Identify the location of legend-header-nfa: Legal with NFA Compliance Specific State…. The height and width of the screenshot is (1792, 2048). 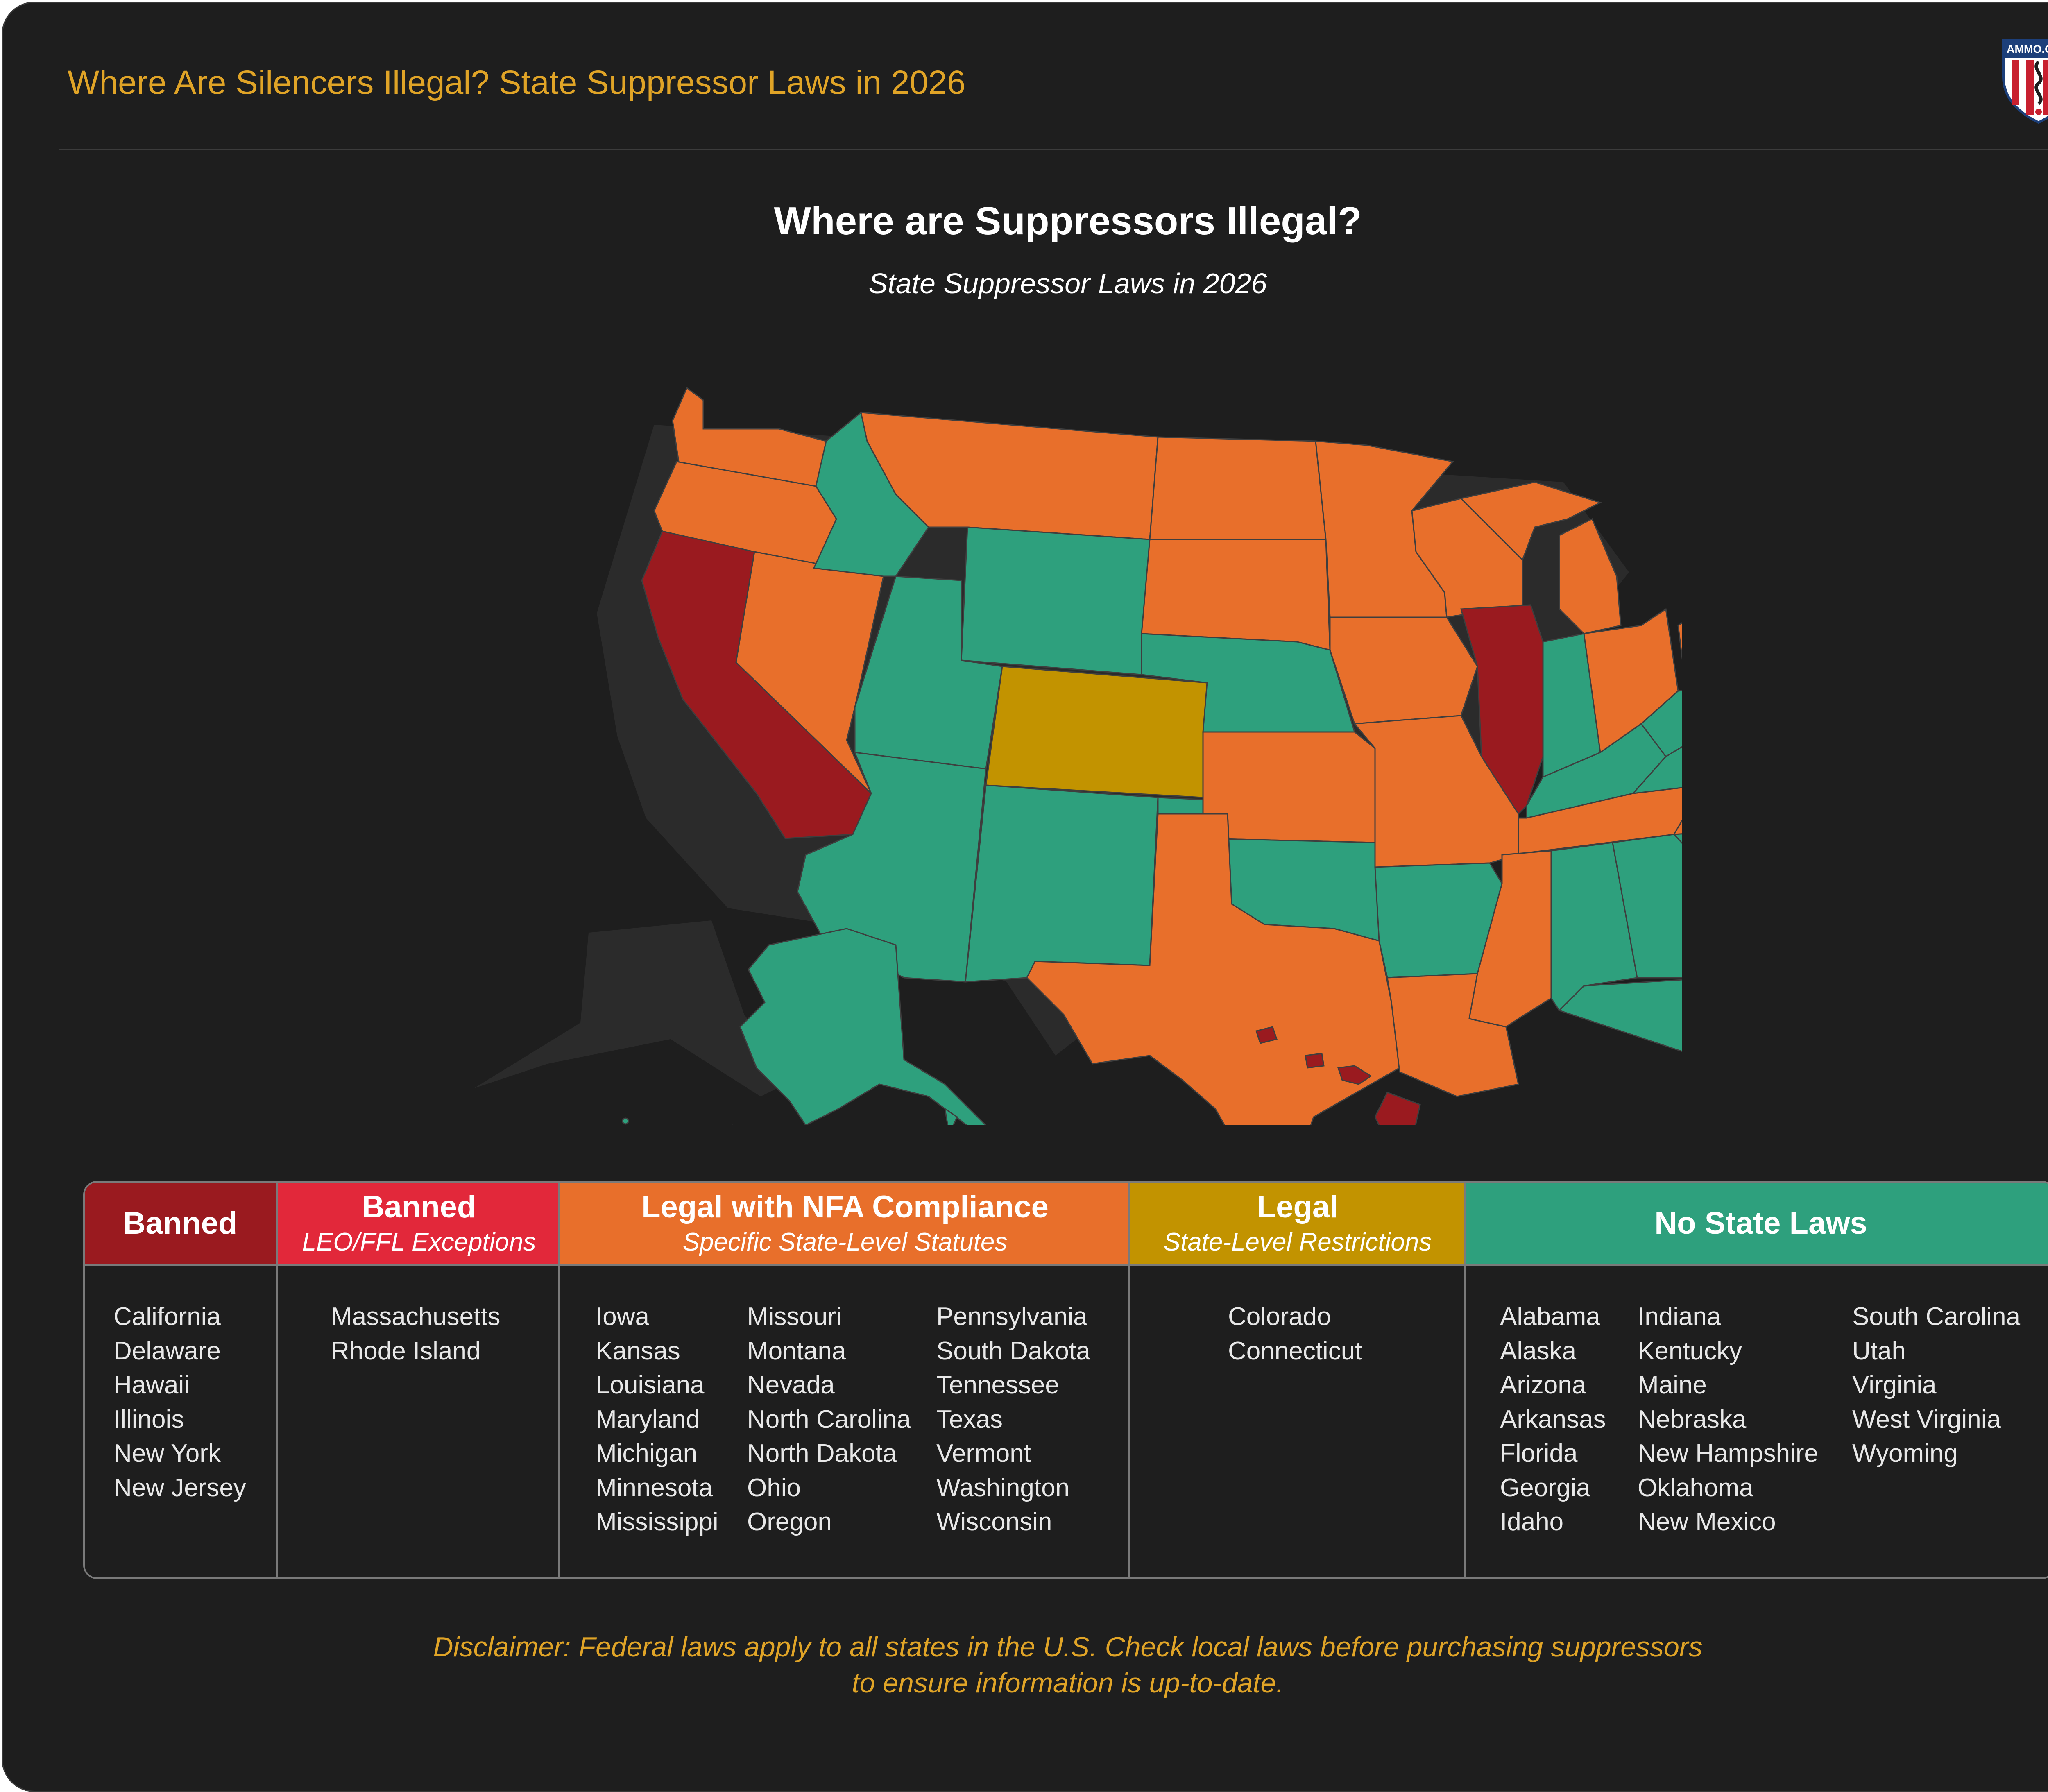
(845, 1224).